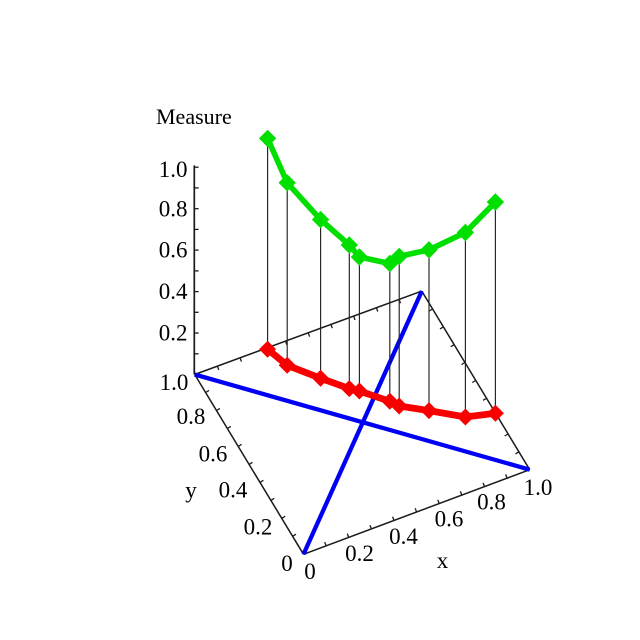 Image resolution: width=640 pixels, height=640 pixels. What do you see at coordinates (194, 116) in the screenshot?
I see `svg-text: Measure` at bounding box center [194, 116].